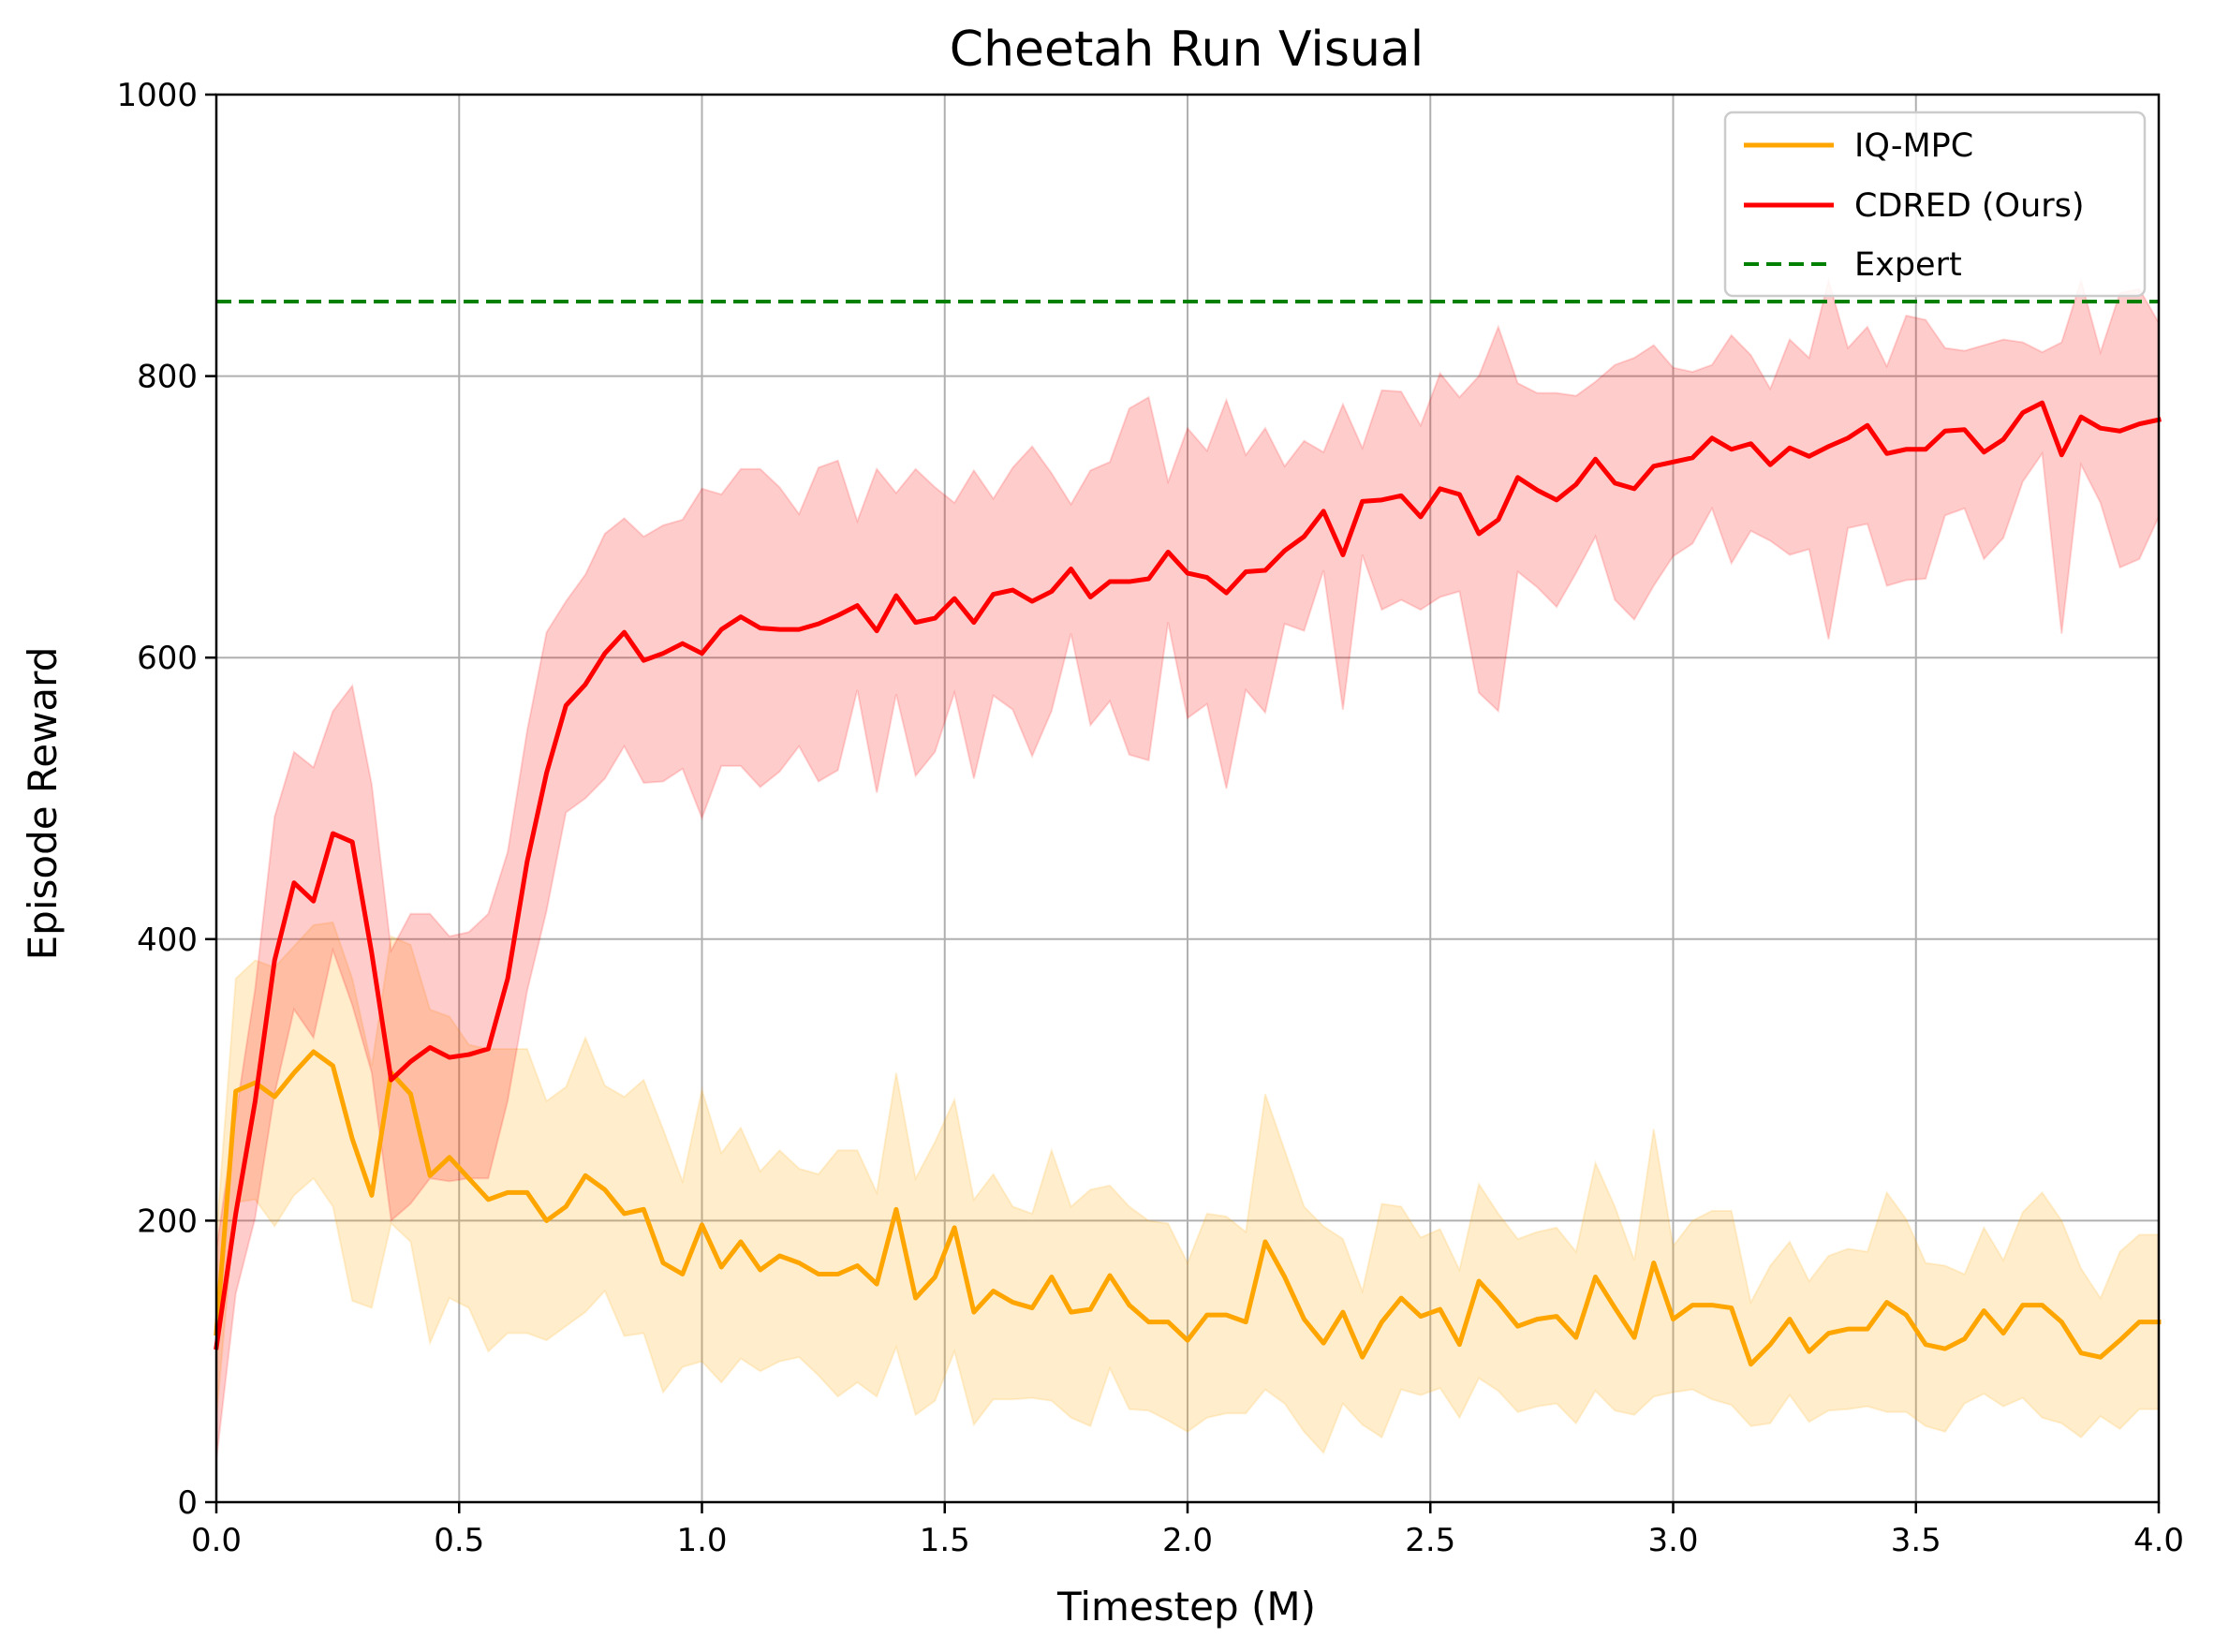 The width and height of the screenshot is (2214, 1652). I want to click on x-tick-label-1: 0.5, so click(459, 1540).